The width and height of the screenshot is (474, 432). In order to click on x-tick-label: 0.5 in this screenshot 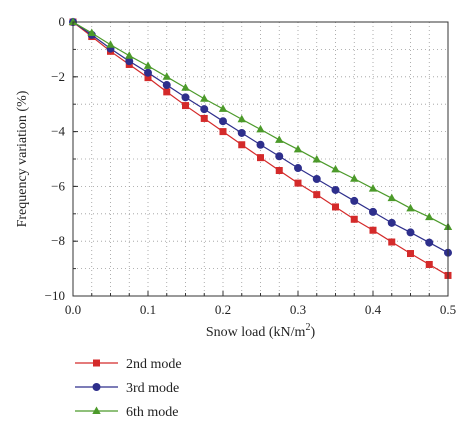, I will do `click(448, 309)`.